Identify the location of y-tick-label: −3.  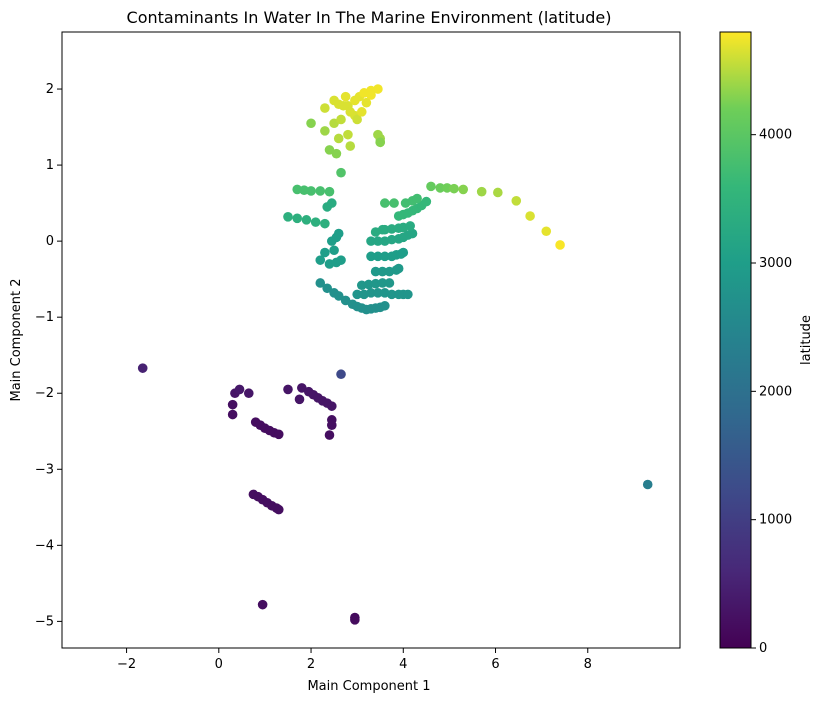
(44, 469).